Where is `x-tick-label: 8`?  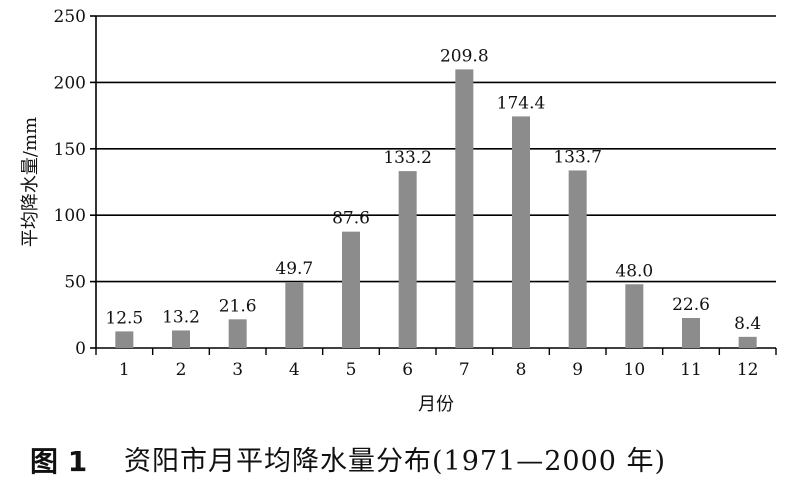 x-tick-label: 8 is located at coordinates (521, 370).